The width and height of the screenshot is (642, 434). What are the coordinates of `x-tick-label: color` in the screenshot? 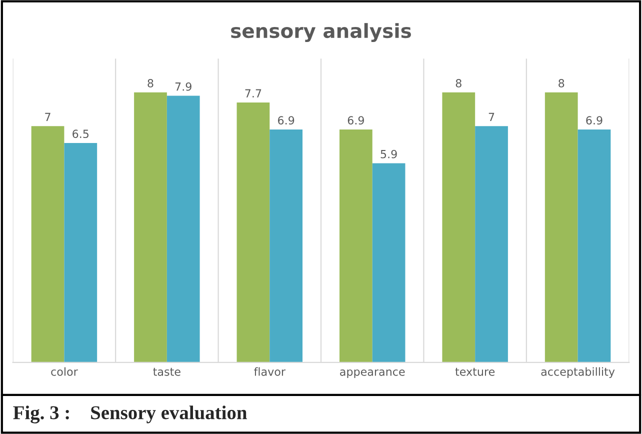 It's located at (64, 371).